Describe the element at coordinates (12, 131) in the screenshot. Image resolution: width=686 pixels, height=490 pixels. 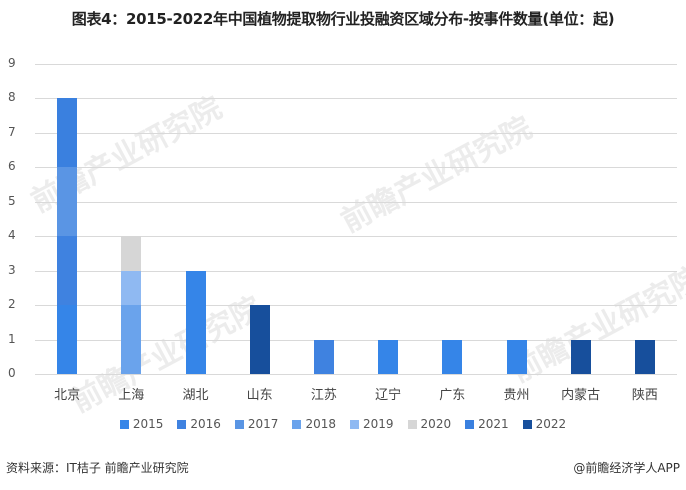
I see `y-tick-label: 7` at that location.